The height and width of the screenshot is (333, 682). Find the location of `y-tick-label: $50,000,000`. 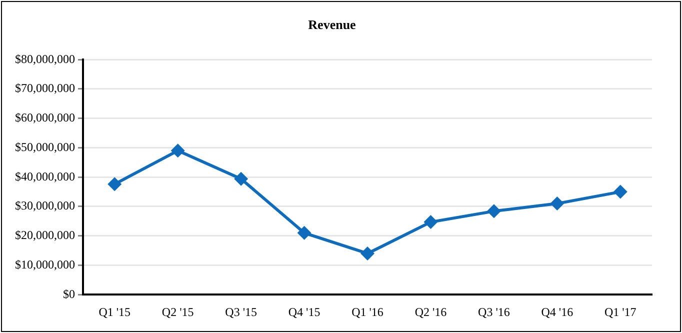

y-tick-label: $50,000,000 is located at coordinates (45, 147).